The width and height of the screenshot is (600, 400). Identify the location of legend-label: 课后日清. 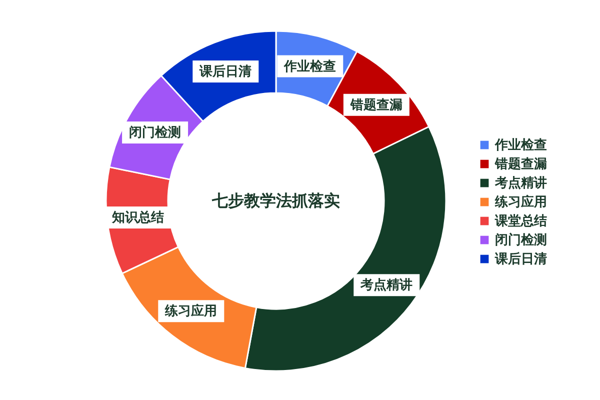
(520, 259).